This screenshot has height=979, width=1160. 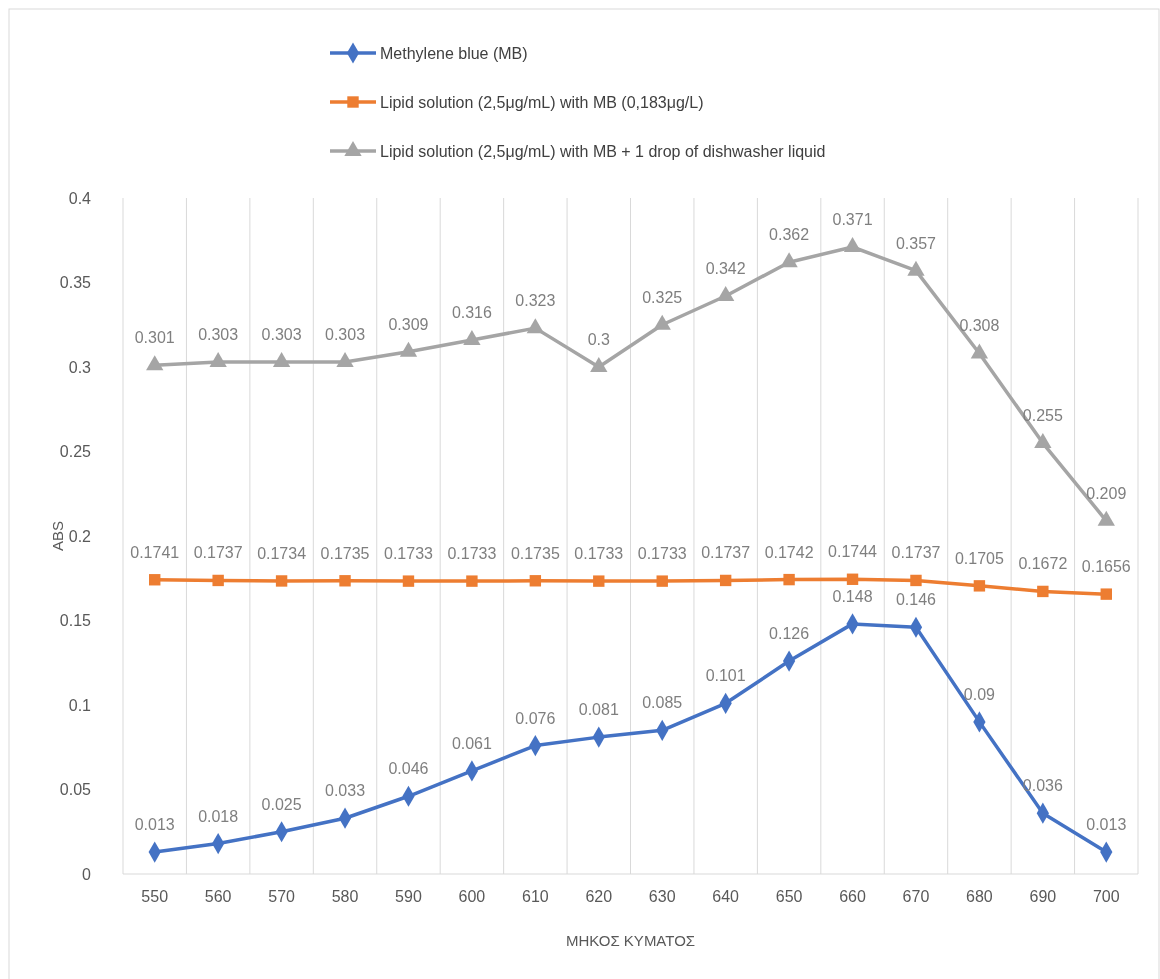 I want to click on data-label: 0.357, so click(x=916, y=243).